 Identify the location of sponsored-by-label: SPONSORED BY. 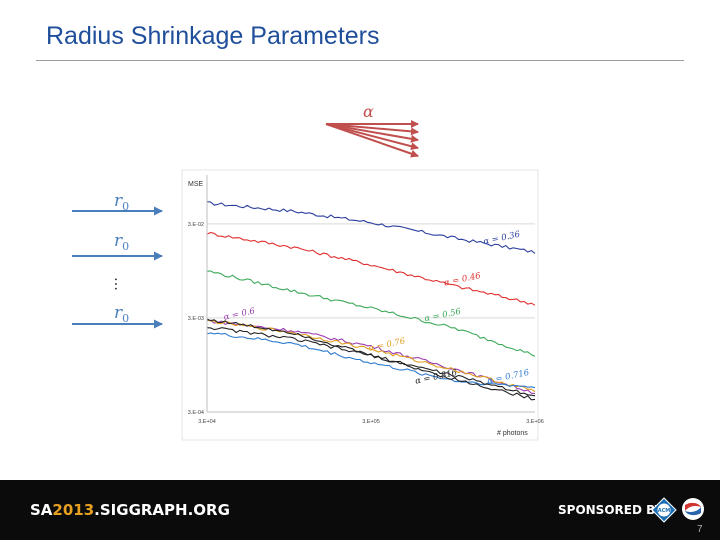
(611, 510).